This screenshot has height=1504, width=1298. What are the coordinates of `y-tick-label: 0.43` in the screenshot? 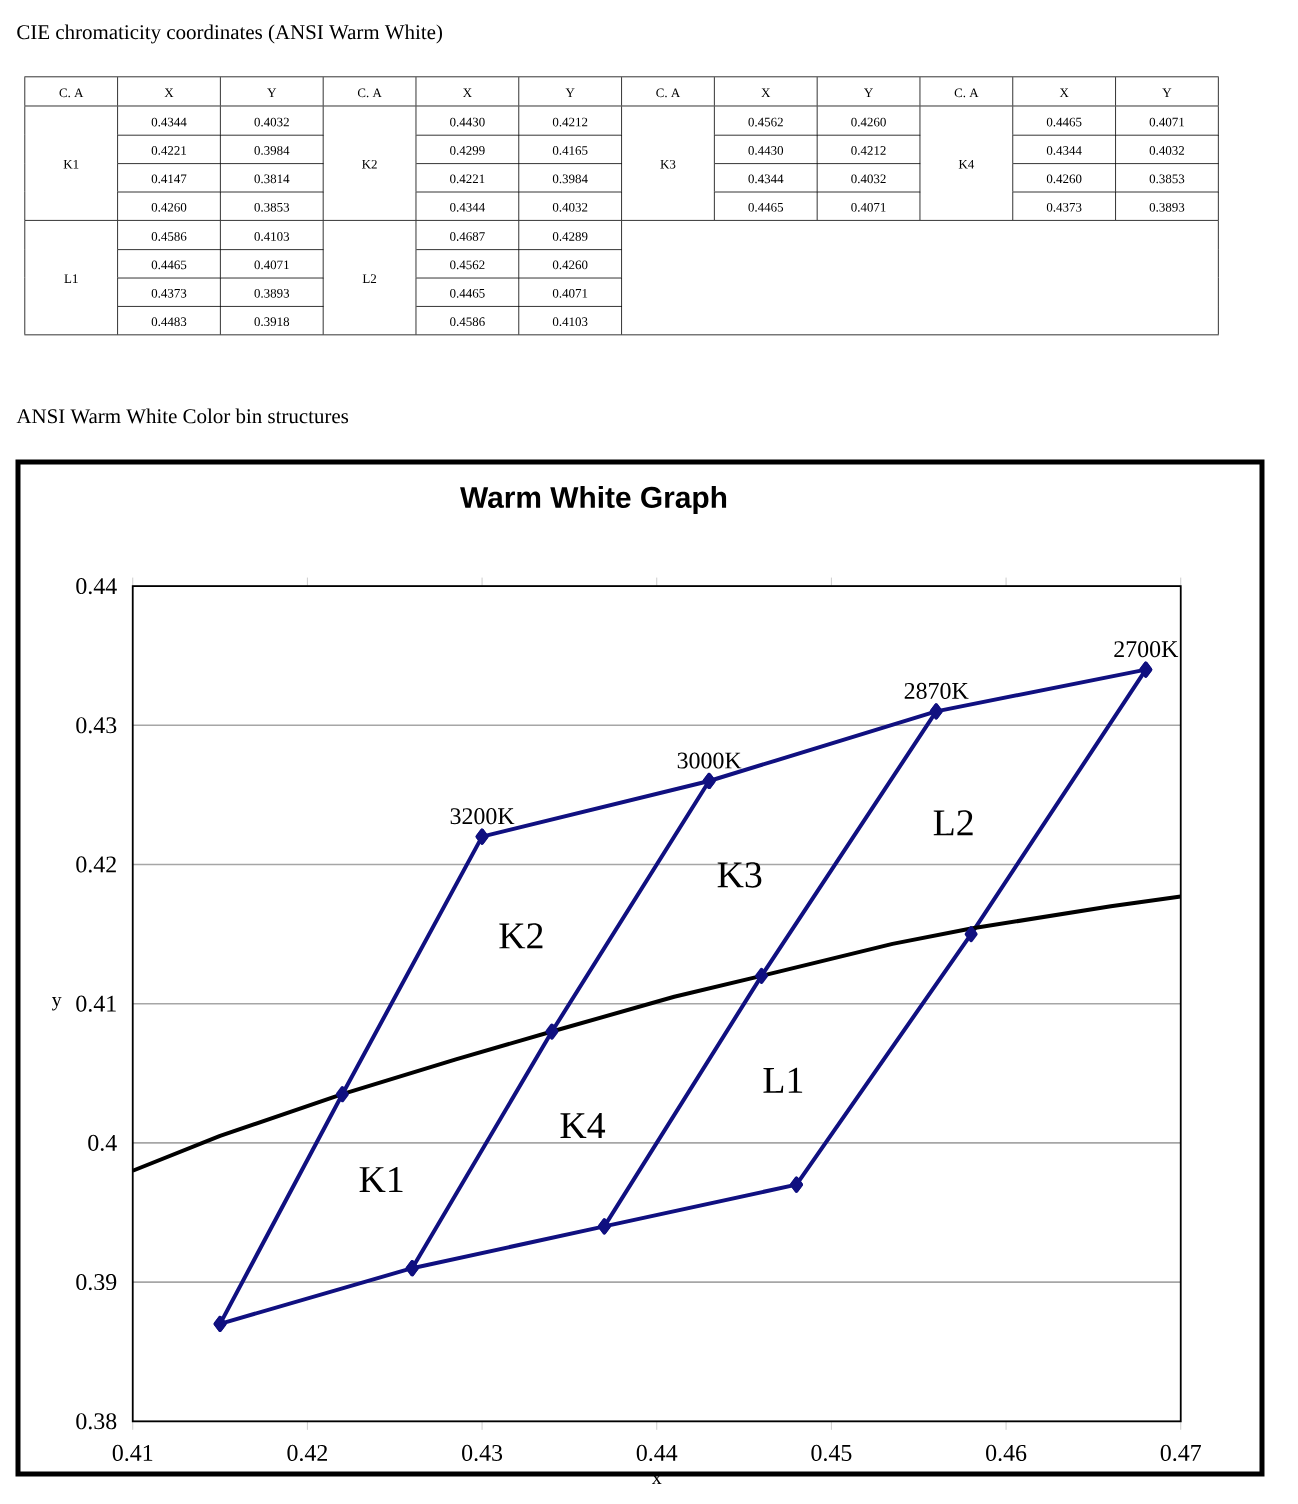 It's located at (96, 725).